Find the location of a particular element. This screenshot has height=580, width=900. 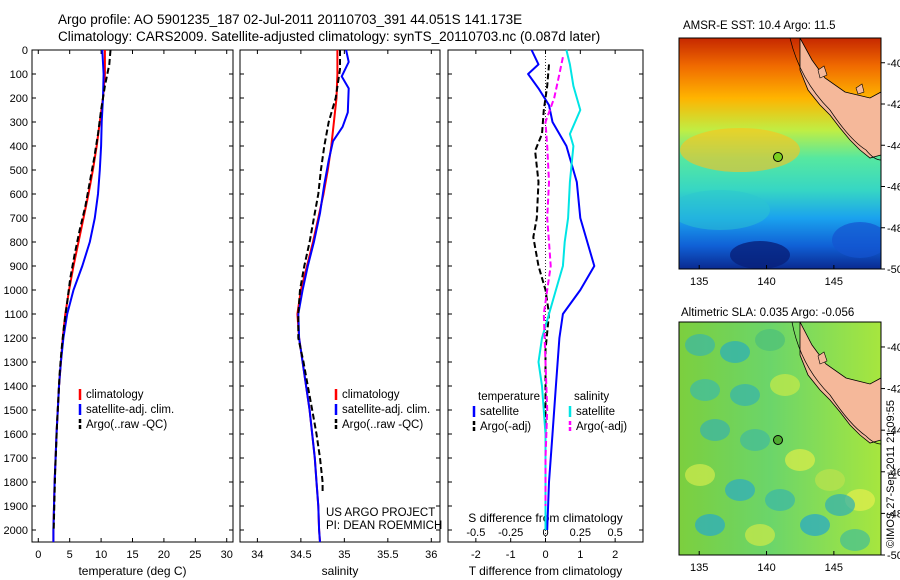

legend-s-label: Argo(-adj) is located at coordinates (601, 427).